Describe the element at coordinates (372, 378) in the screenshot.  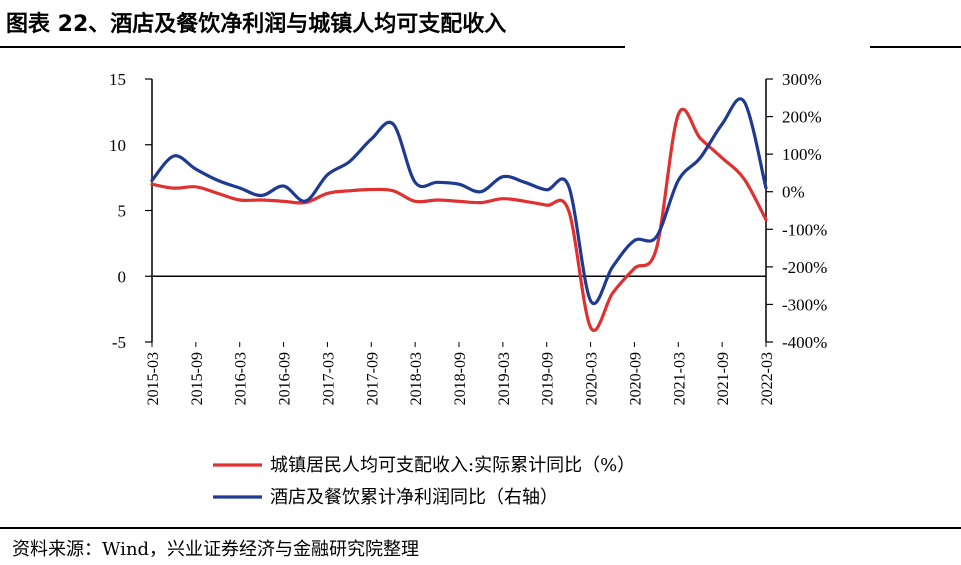
I see `x-axis-tick-label: 2017-09` at that location.